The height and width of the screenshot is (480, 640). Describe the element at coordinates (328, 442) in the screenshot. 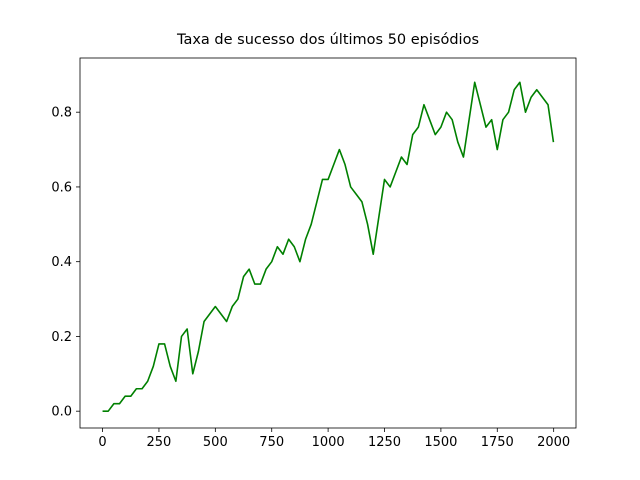

I see `x-tick-label: 1000` at that location.